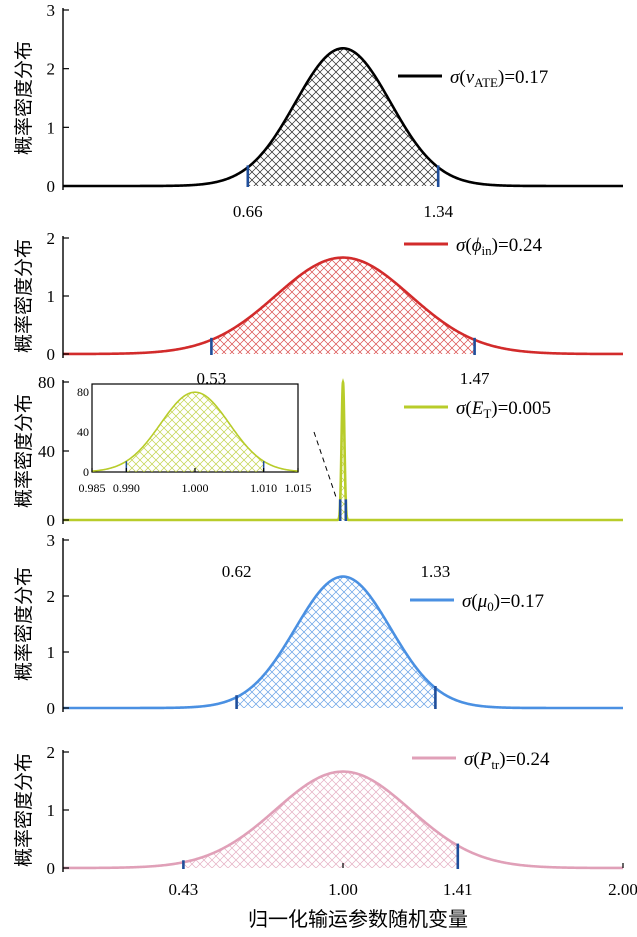 This screenshot has width=637, height=937. What do you see at coordinates (343, 889) in the screenshot?
I see `x-tick-label-p_tr-0: 1.00` at bounding box center [343, 889].